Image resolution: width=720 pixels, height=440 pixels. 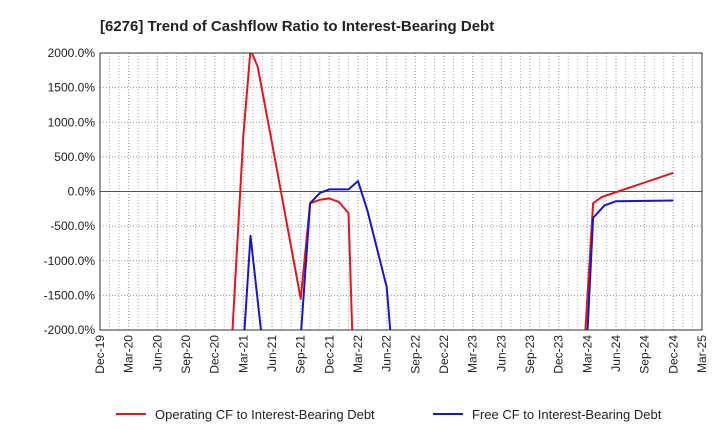 I want to click on y-tick-label: 1000.0%, so click(x=72, y=122).